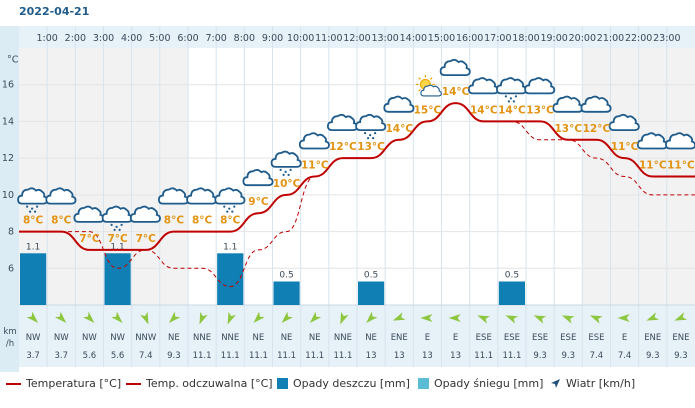  Describe the element at coordinates (287, 184) in the screenshot. I see `temp-label: 10°C` at that location.